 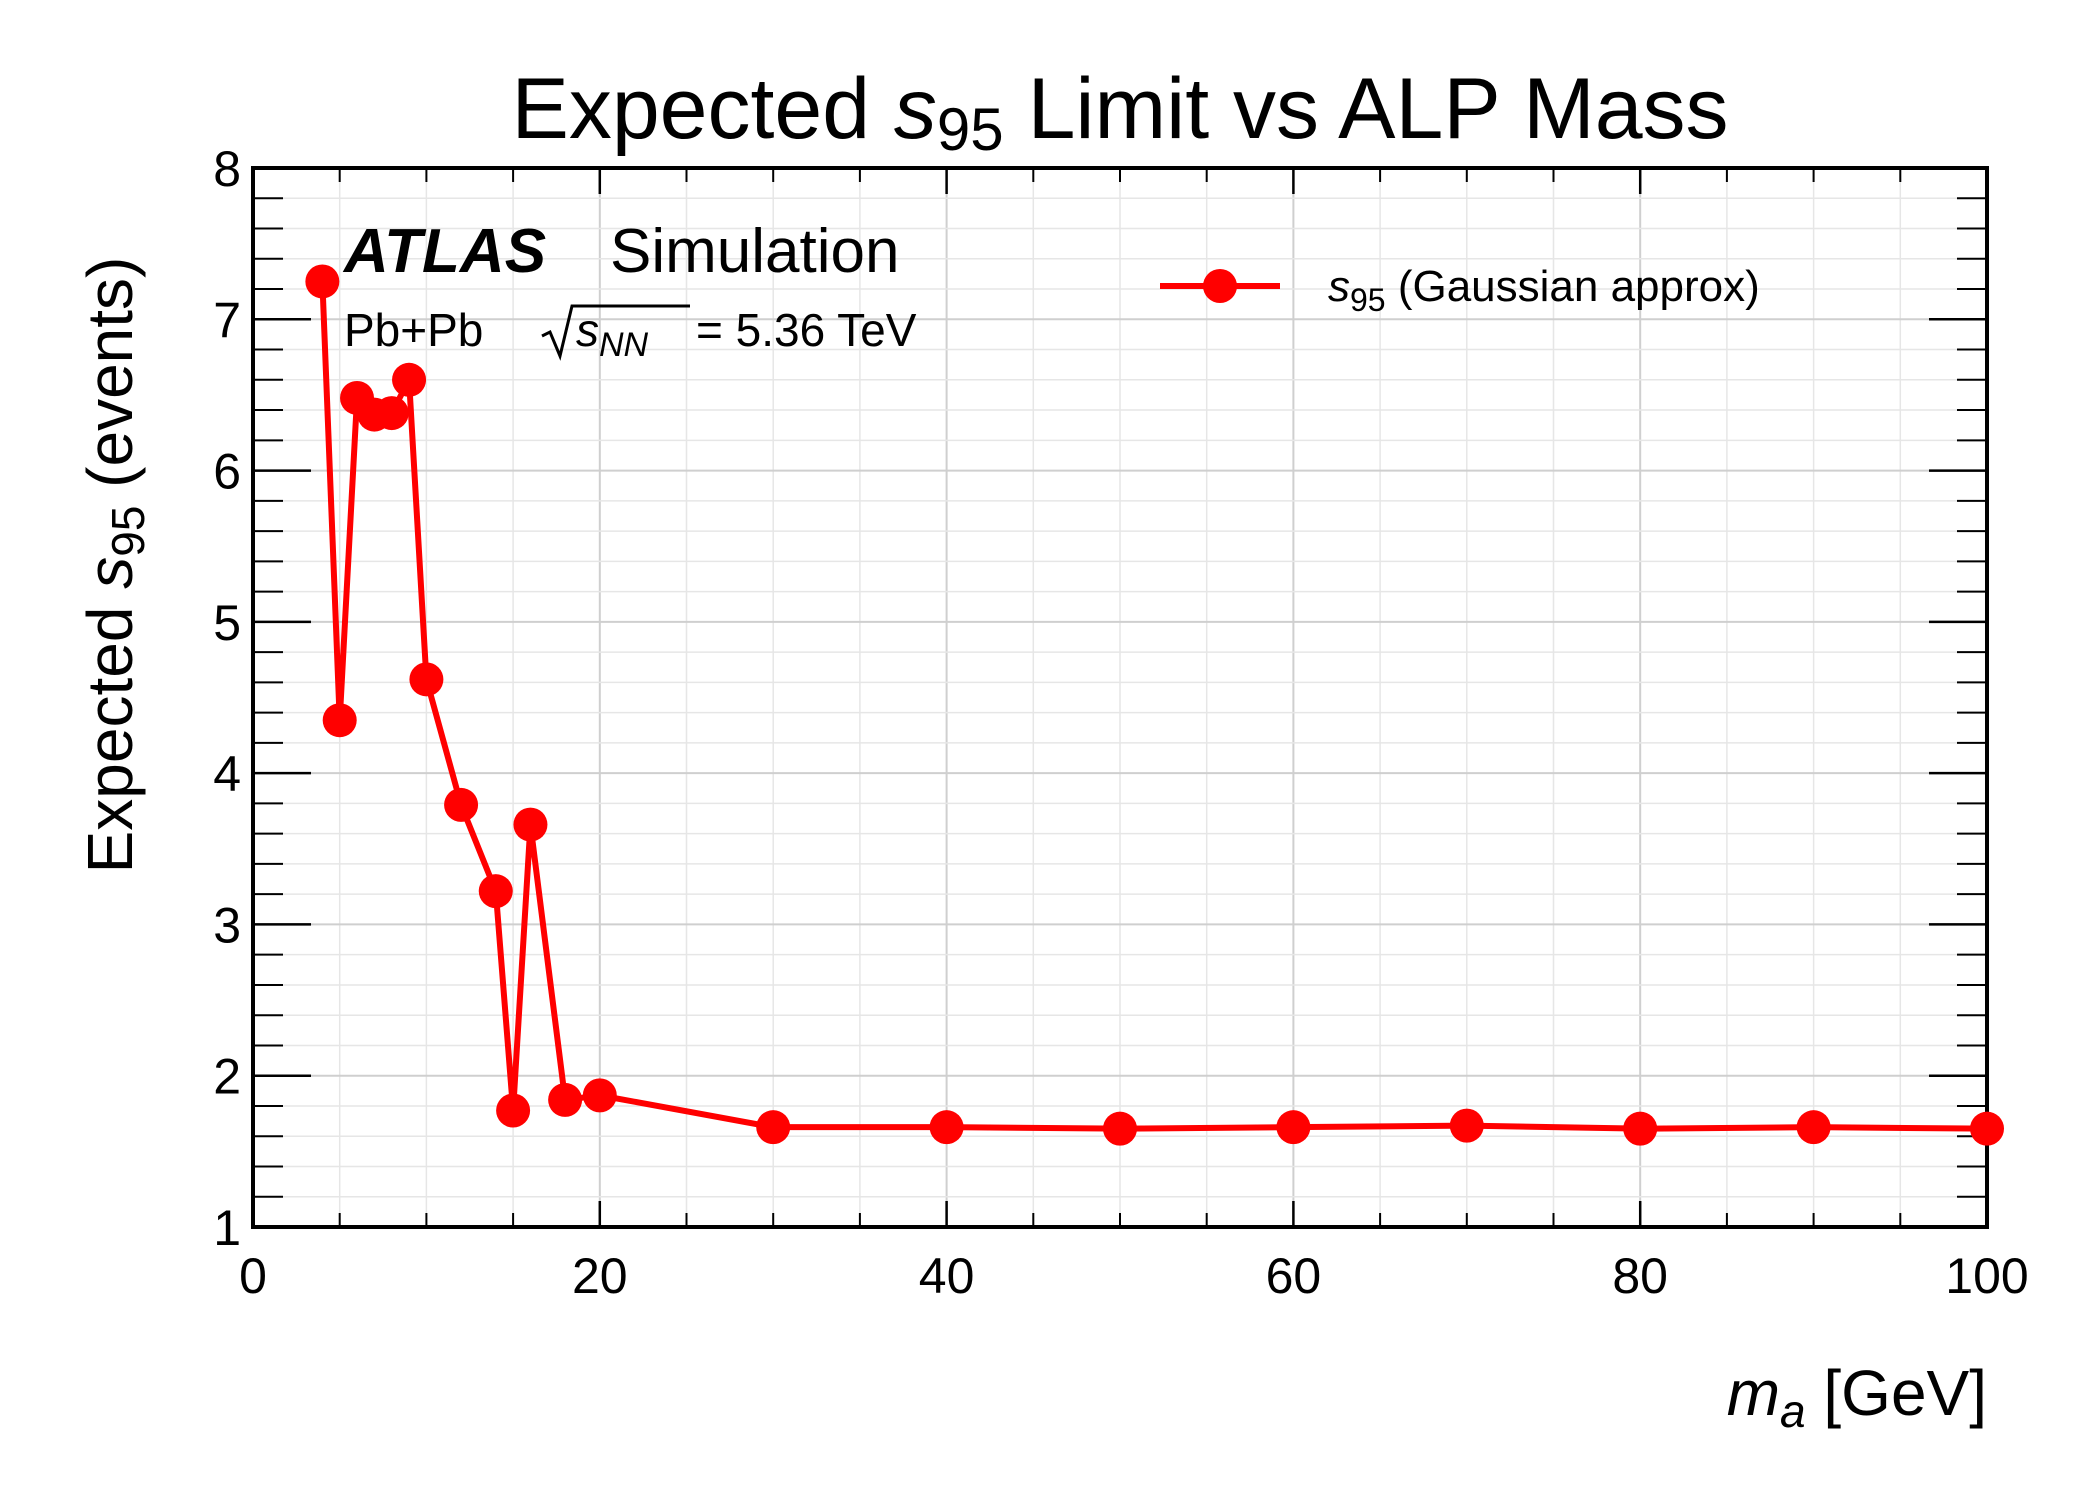 What do you see at coordinates (227, 1077) in the screenshot?
I see `y-tick-label: 2` at bounding box center [227, 1077].